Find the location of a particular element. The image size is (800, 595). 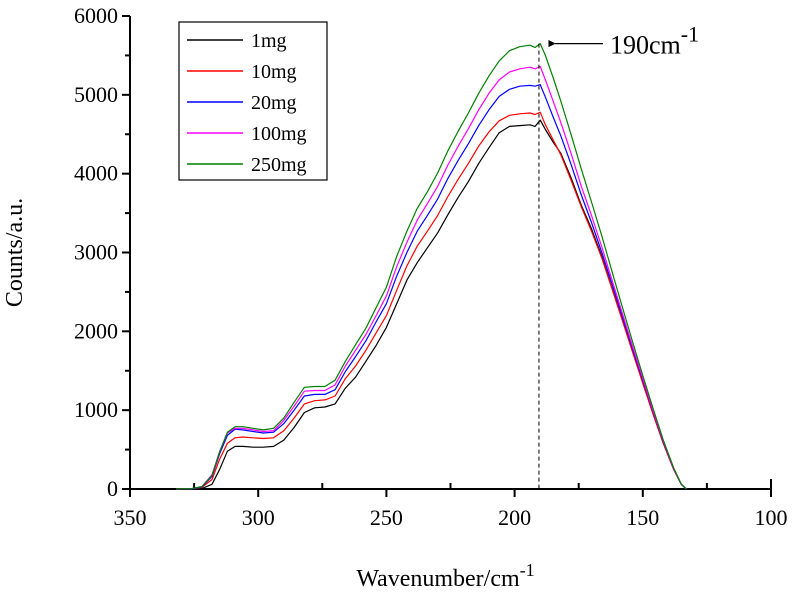

legend-item: 250mg is located at coordinates (247, 165).